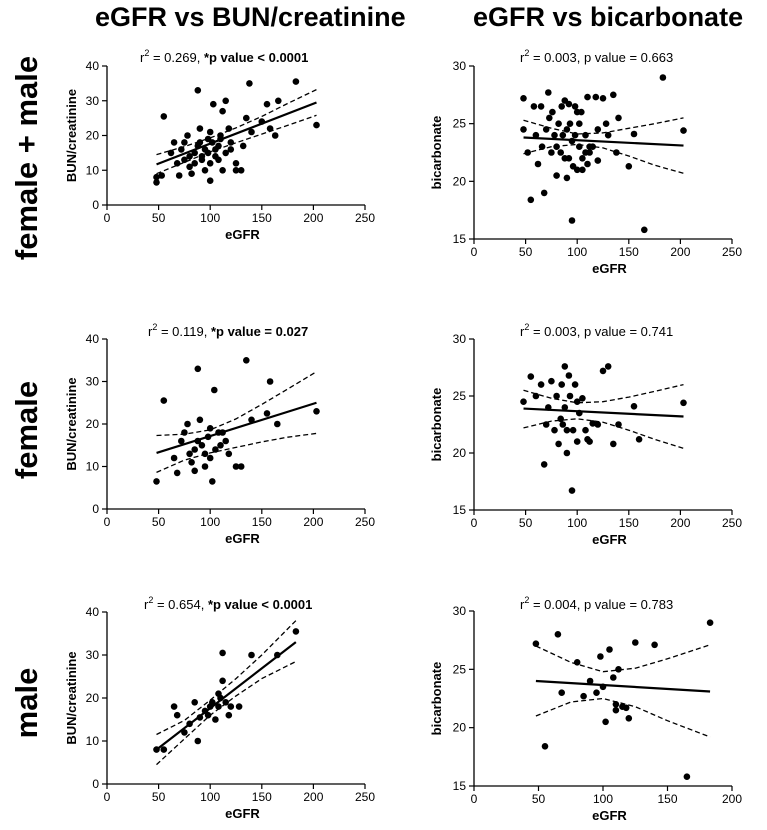  I want to click on ci-upper-line, so click(236, 122).